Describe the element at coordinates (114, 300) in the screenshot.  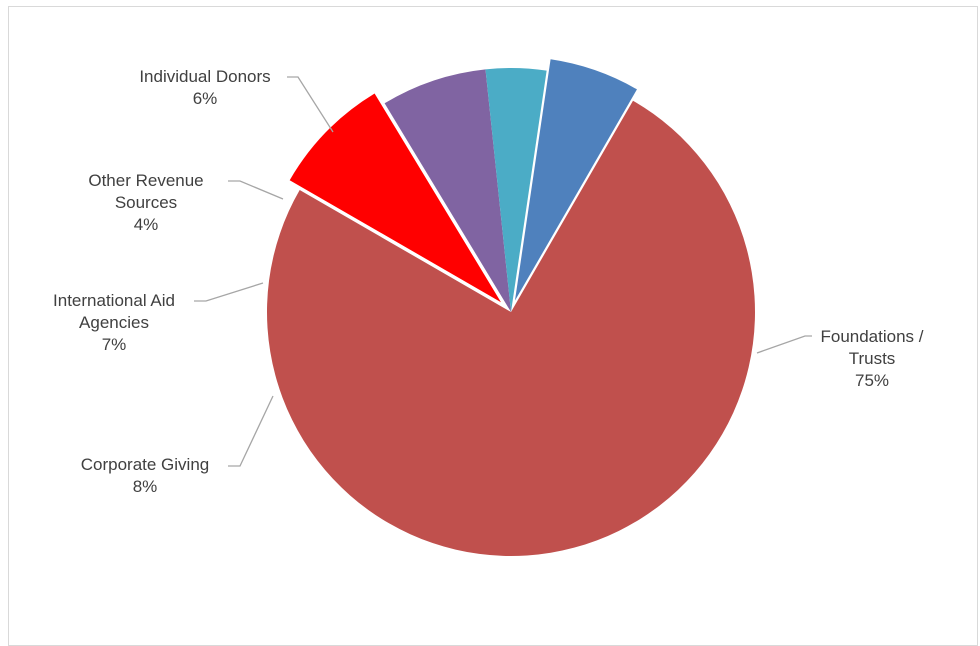
I see `data-label-category: International Aid` at that location.